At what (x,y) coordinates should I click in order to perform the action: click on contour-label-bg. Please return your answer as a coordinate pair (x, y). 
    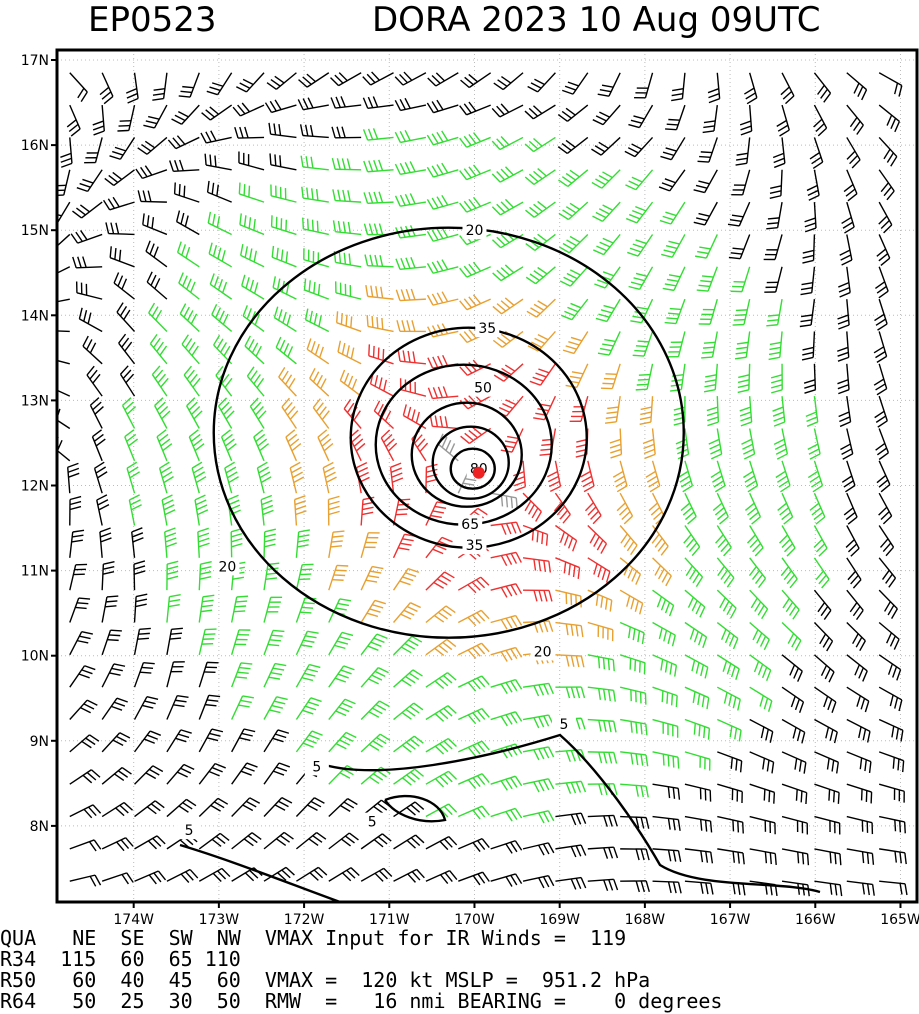
    Looking at the image, I should click on (474, 545).